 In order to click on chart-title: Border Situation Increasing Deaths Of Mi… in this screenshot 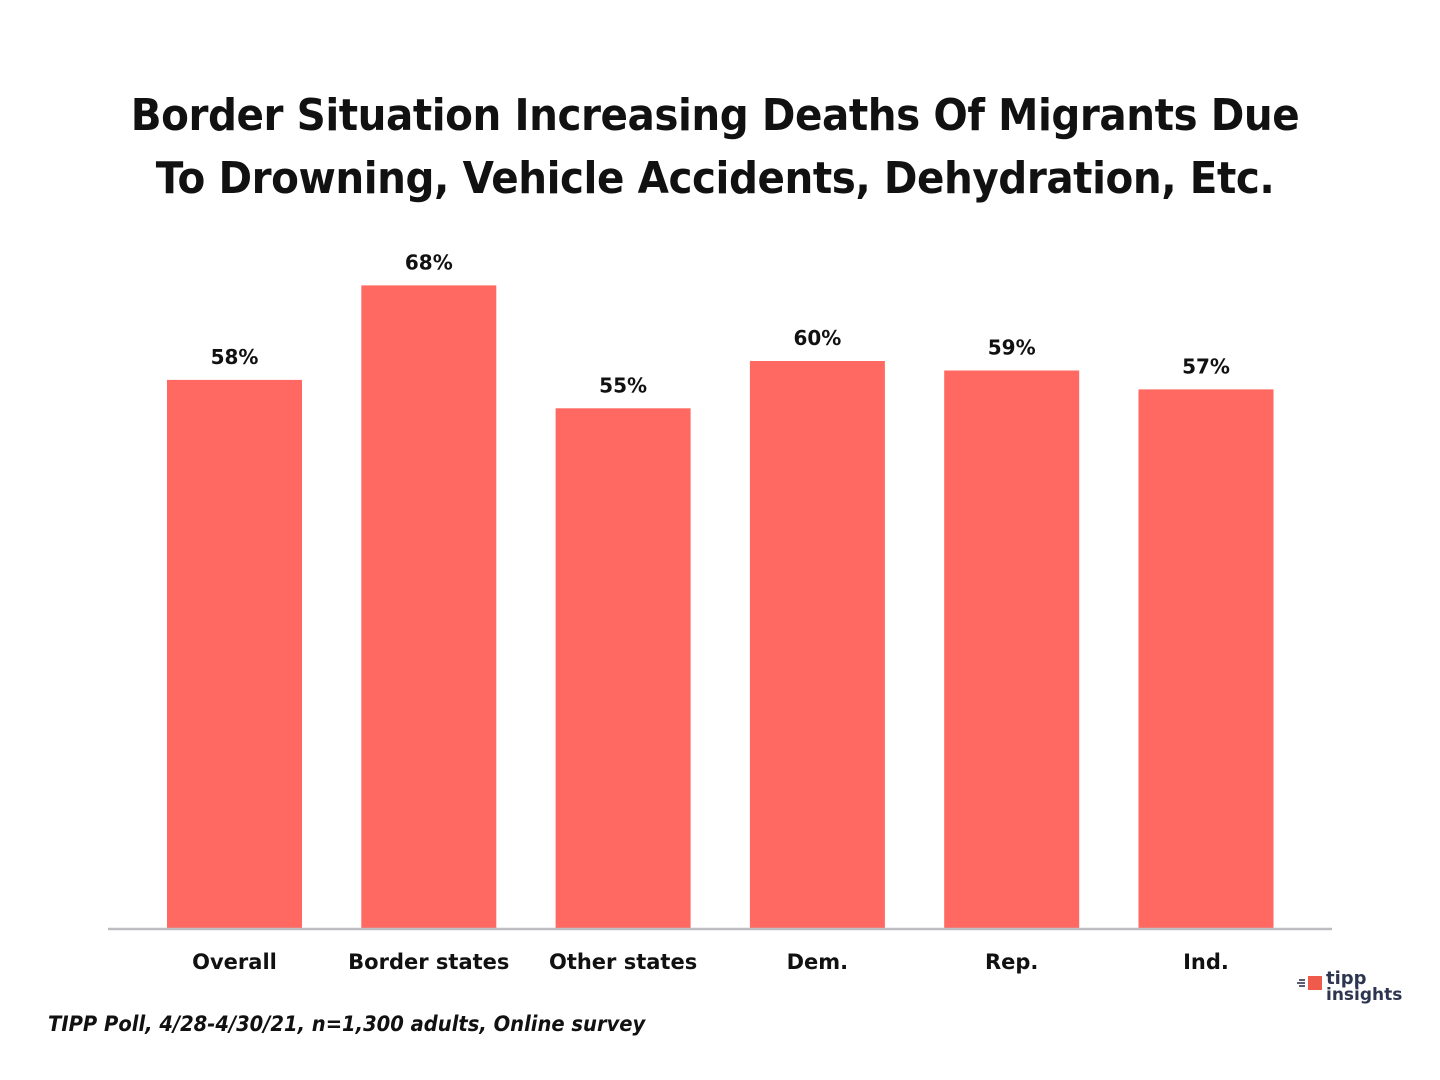, I will do `click(715, 147)`.